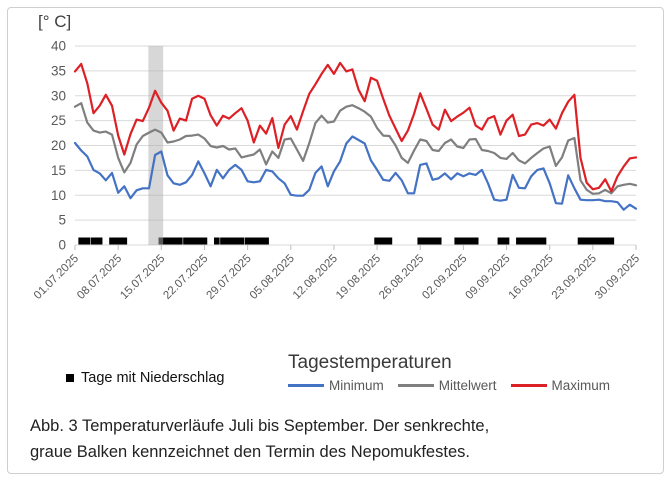 Image resolution: width=671 pixels, height=481 pixels. What do you see at coordinates (229, 277) in the screenshot?
I see `x-tick-label: 29.07.2025` at bounding box center [229, 277].